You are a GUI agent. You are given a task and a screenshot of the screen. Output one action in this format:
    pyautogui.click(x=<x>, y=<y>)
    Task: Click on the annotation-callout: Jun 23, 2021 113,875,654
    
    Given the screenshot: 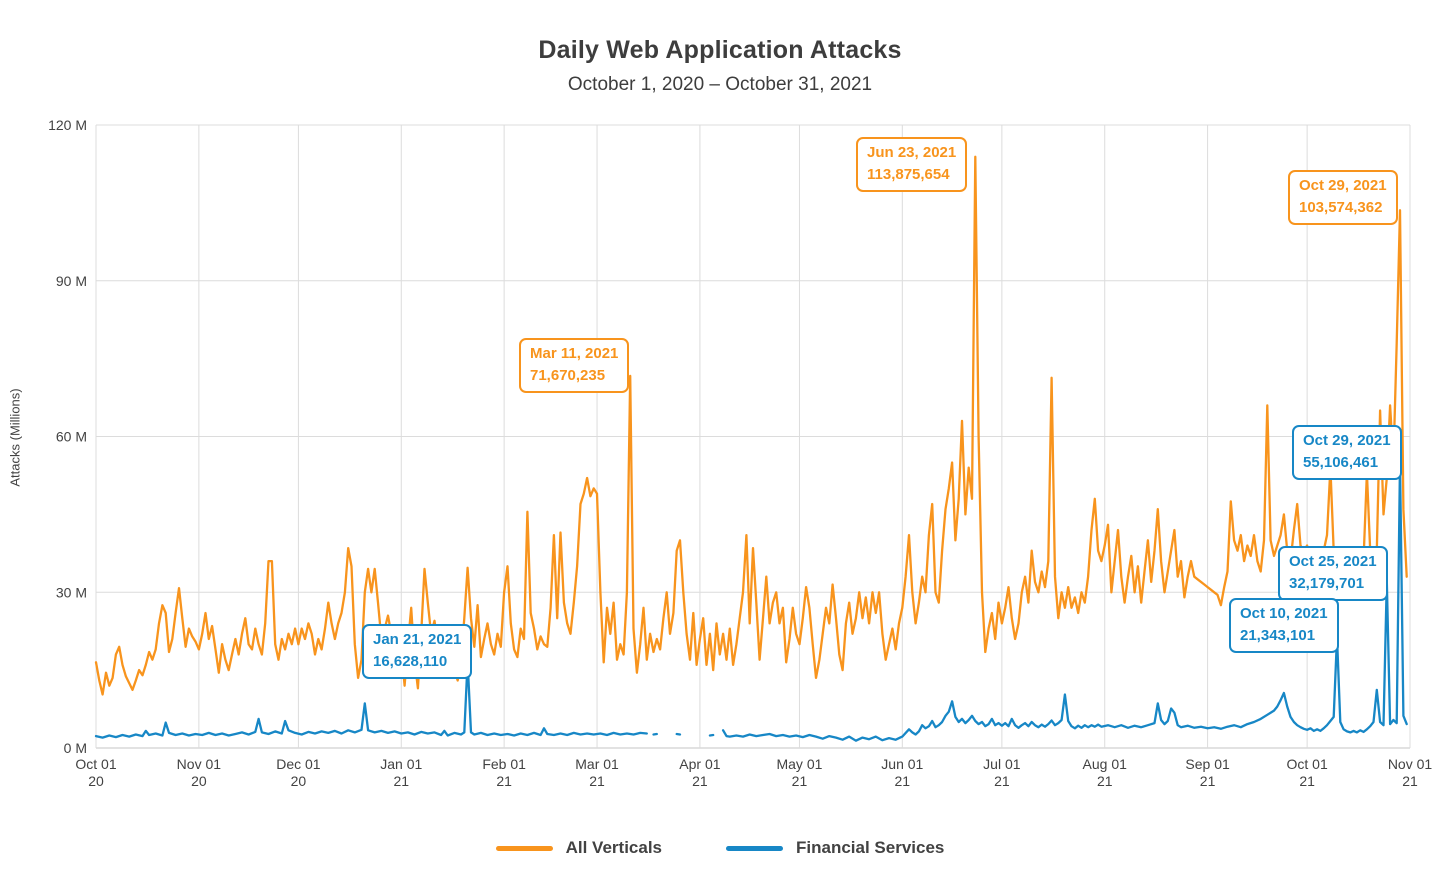 What is the action you would take?
    pyautogui.click(x=912, y=164)
    